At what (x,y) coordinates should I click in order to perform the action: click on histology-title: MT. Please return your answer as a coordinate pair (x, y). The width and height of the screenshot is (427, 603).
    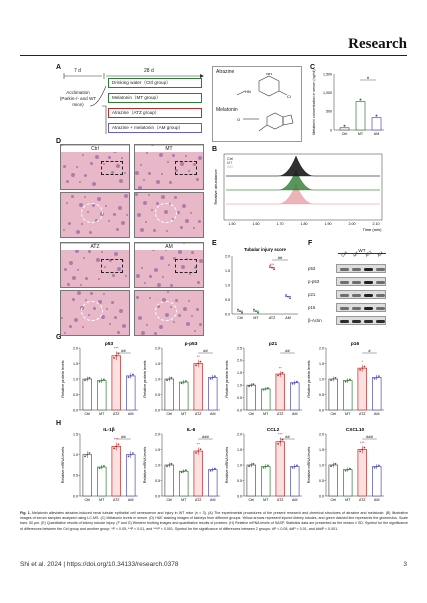
    Looking at the image, I should click on (169, 149).